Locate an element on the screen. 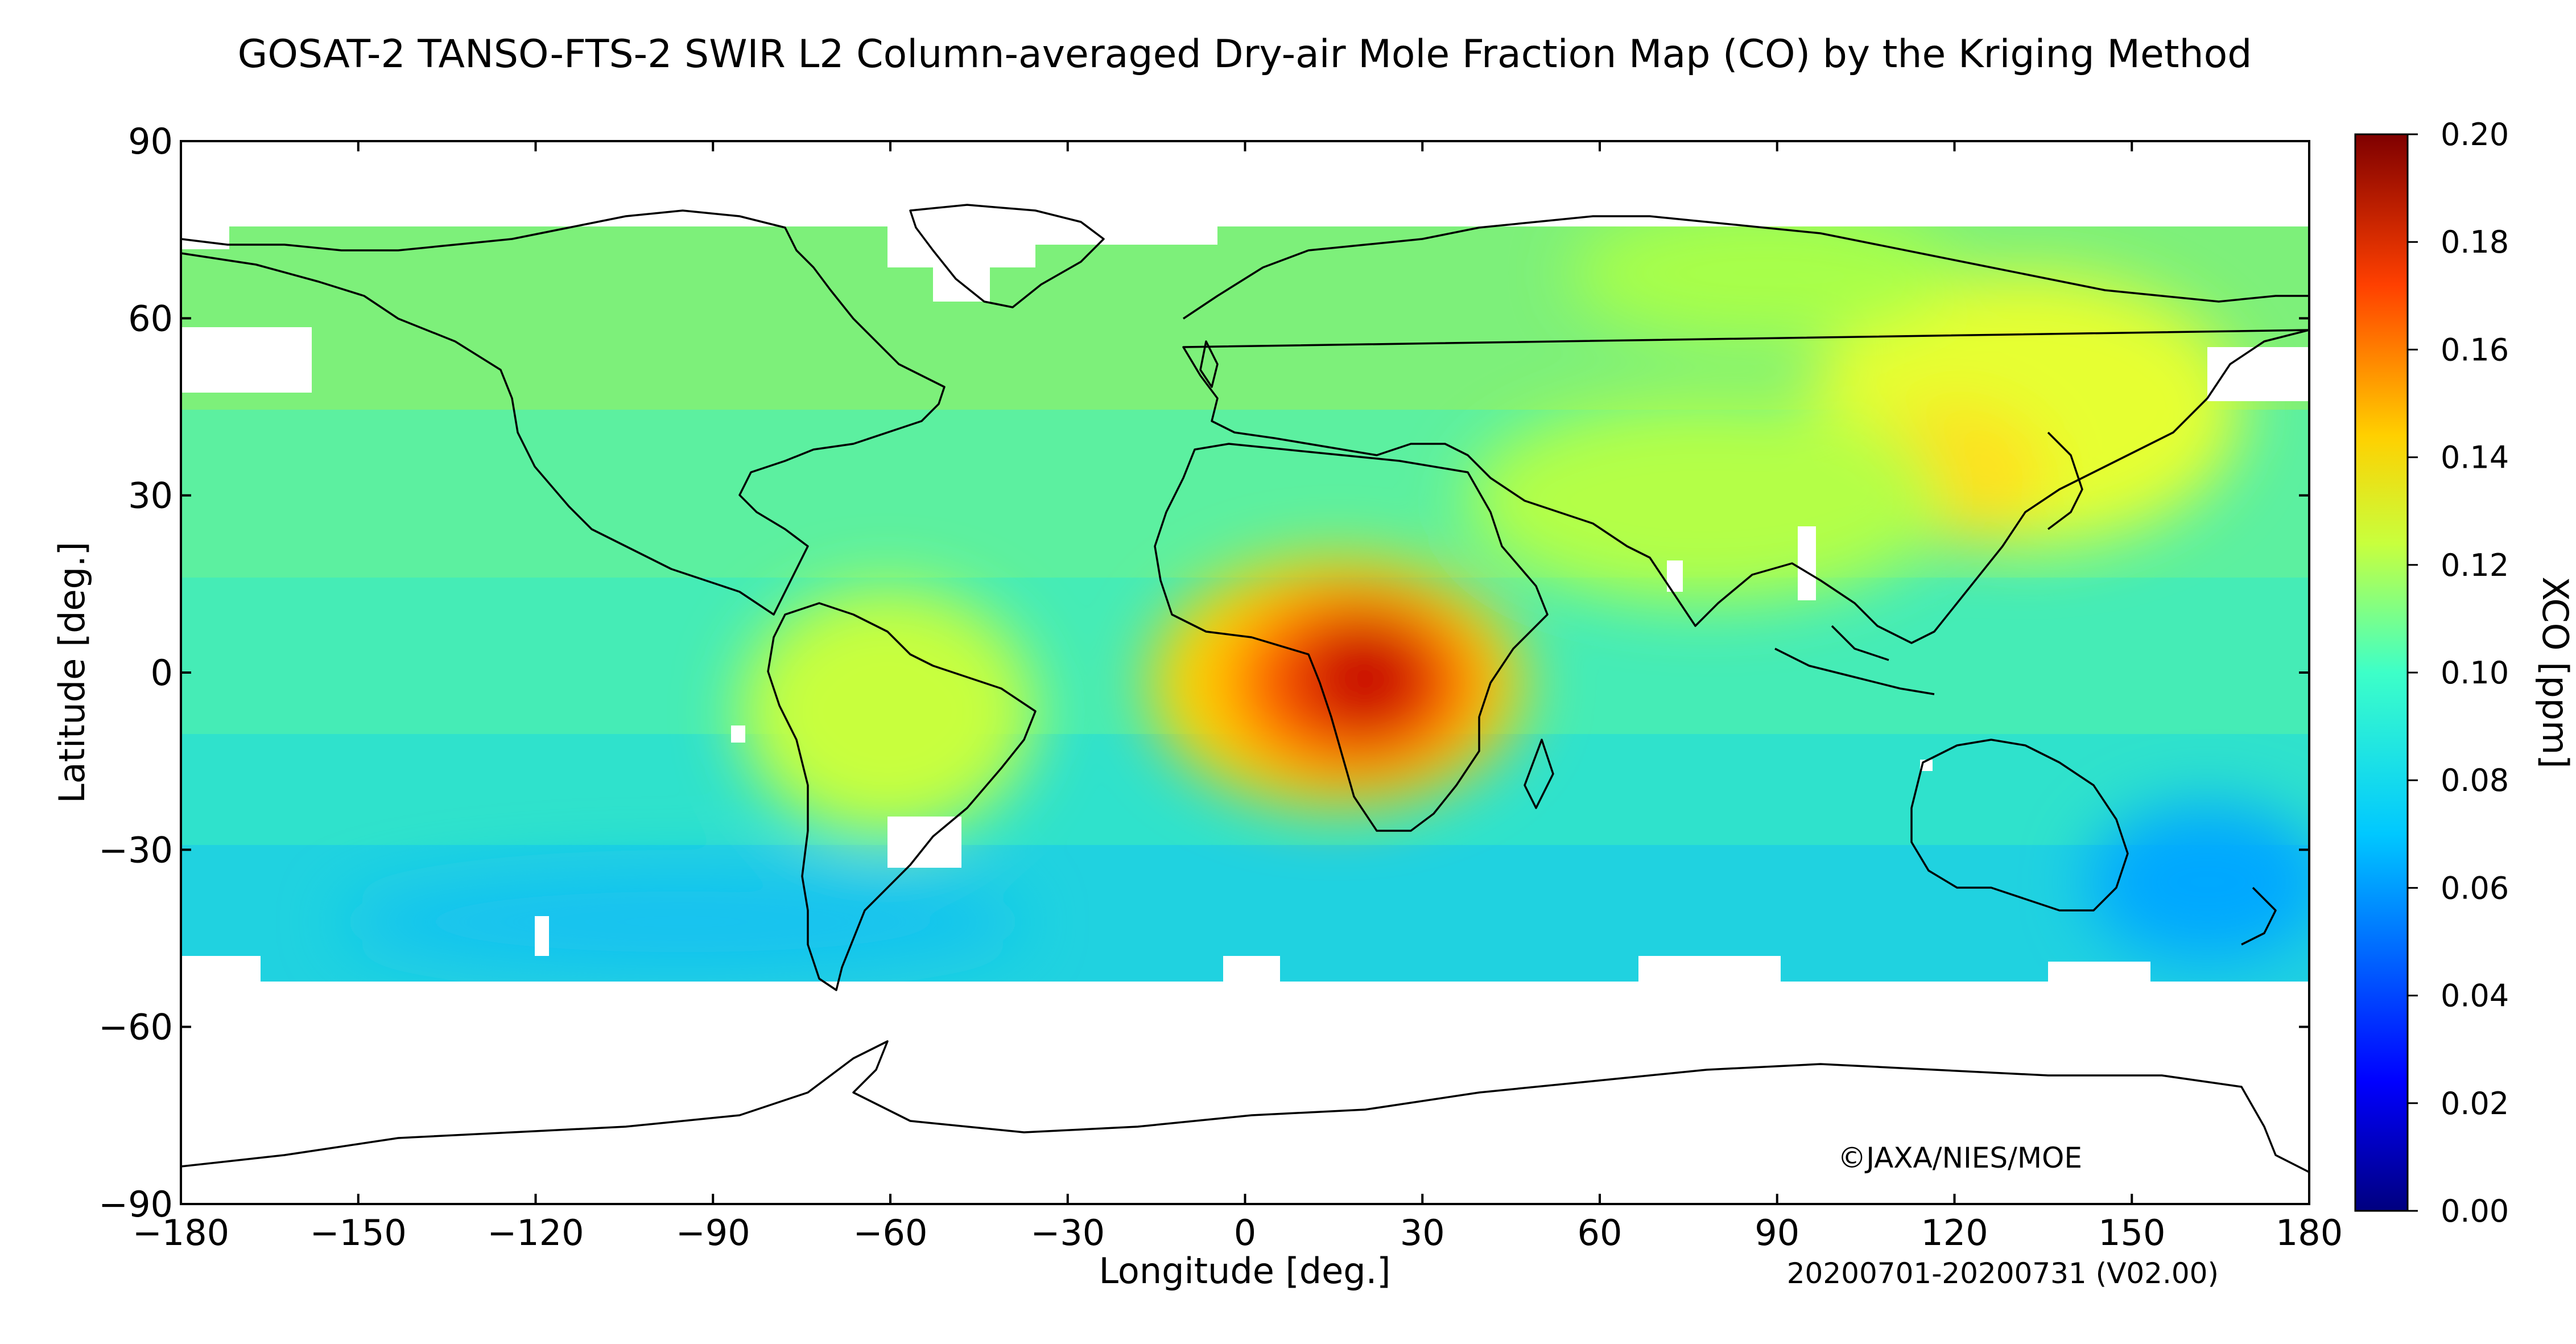 This screenshot has width=2576, height=1344. x-tick-label: 90 is located at coordinates (1777, 1233).